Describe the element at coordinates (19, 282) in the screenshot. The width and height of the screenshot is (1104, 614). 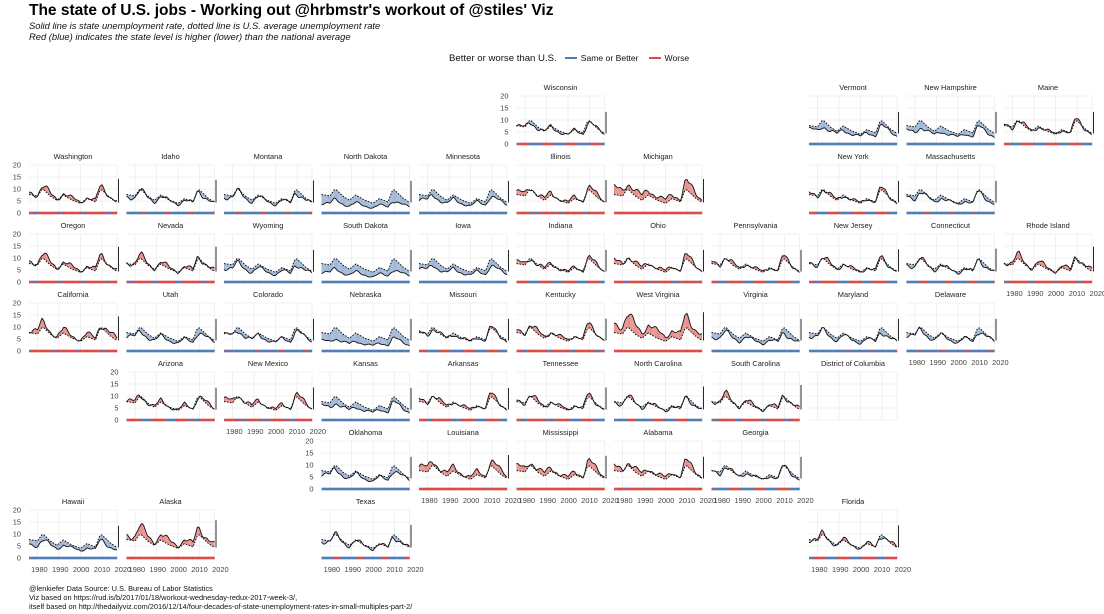
I see `y-tick-label: 0` at that location.